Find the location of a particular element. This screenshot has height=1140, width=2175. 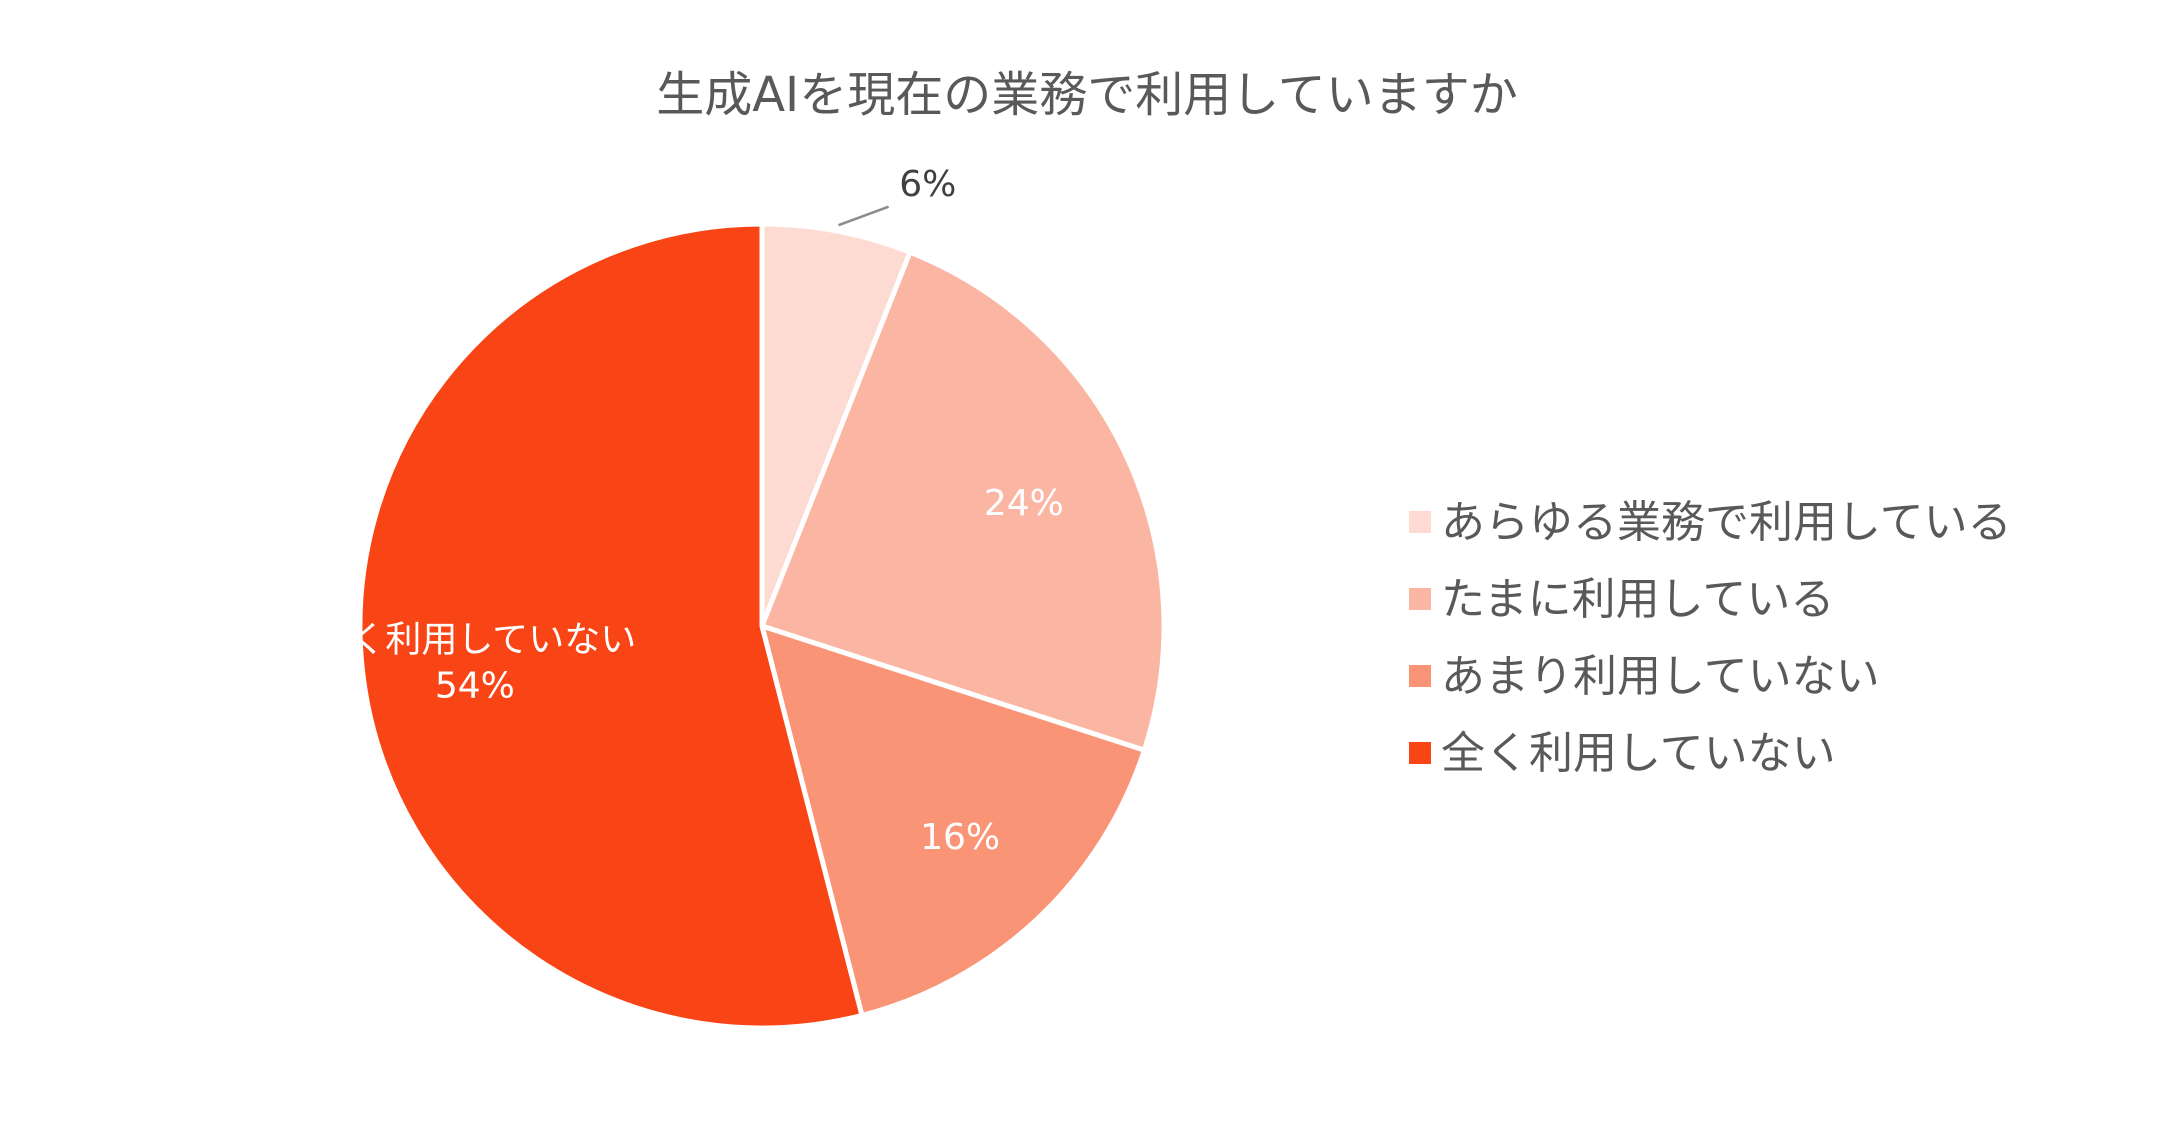

data-label-line: 24% is located at coordinates (1024, 503).